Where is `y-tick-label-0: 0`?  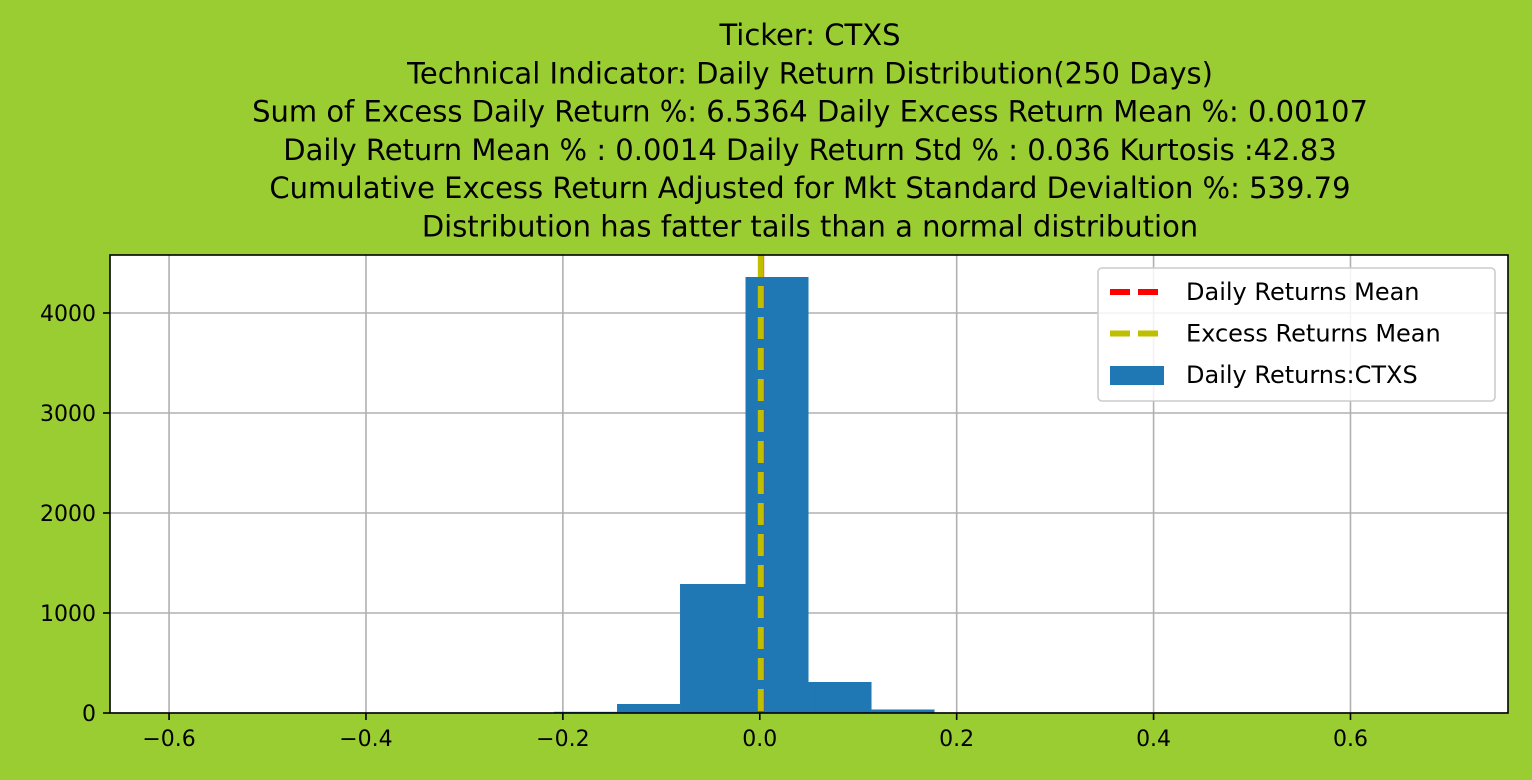
y-tick-label-0: 0 is located at coordinates (89, 714).